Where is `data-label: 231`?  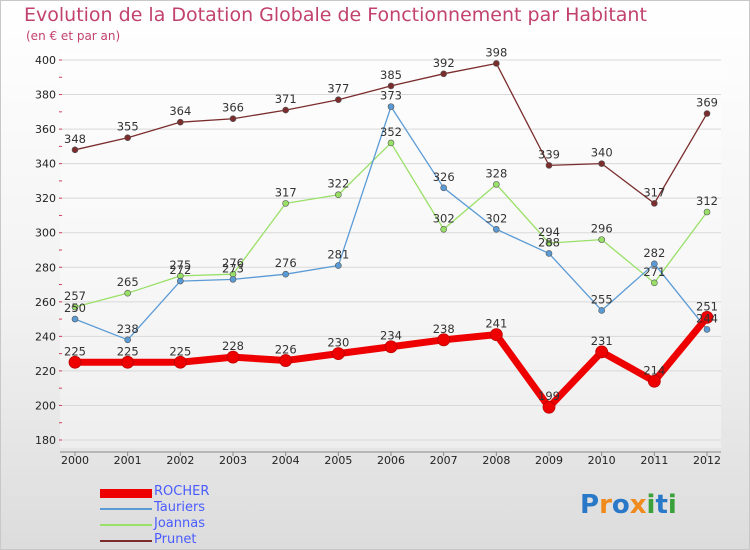 data-label: 231 is located at coordinates (602, 341).